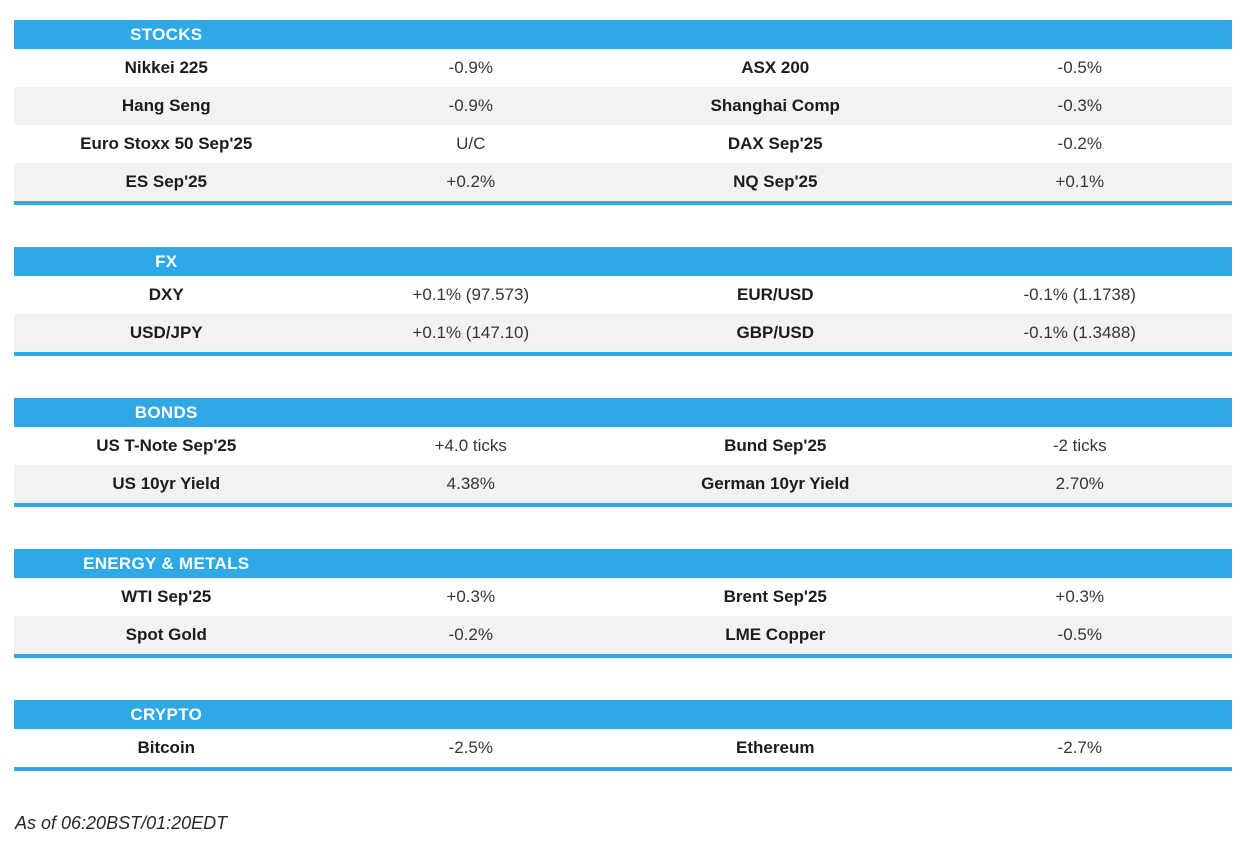  What do you see at coordinates (166, 294) in the screenshot?
I see `instrument-label: DXY` at bounding box center [166, 294].